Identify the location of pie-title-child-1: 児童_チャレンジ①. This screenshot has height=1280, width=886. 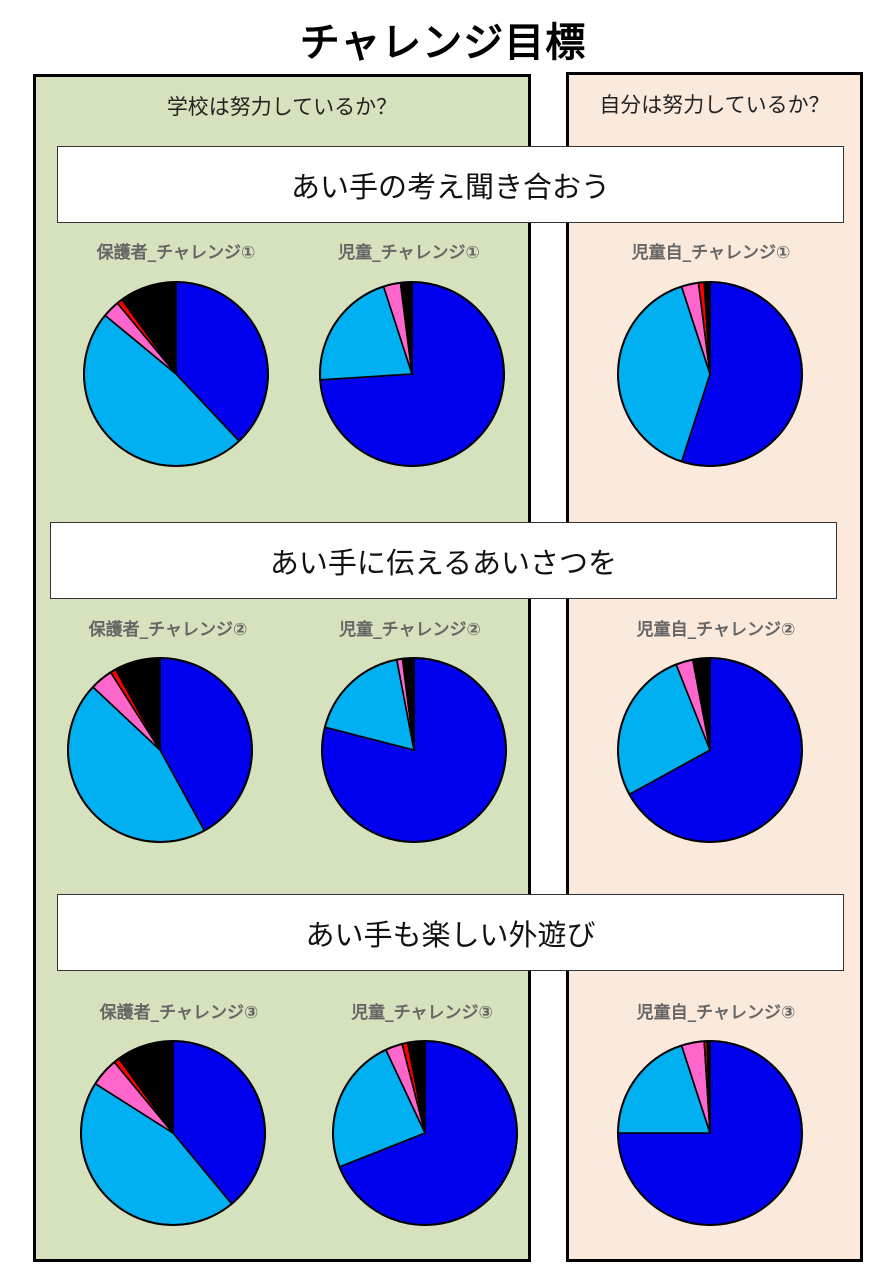
(409, 253).